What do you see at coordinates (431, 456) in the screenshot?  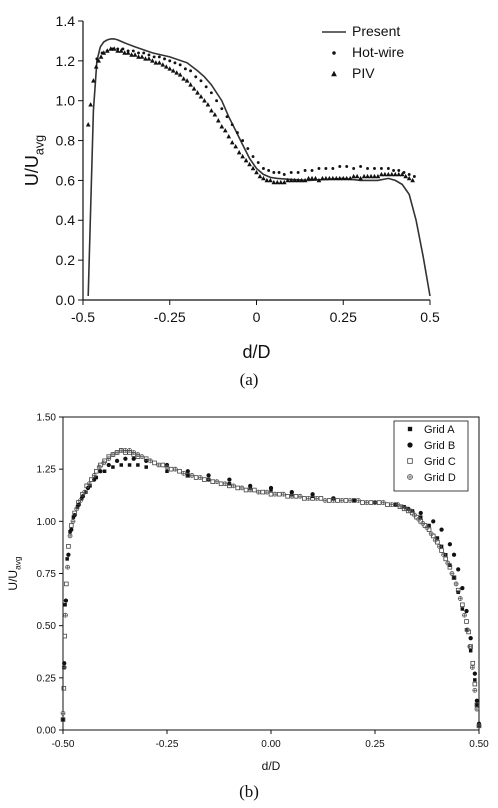 I see `chart-b-legend-frame` at bounding box center [431, 456].